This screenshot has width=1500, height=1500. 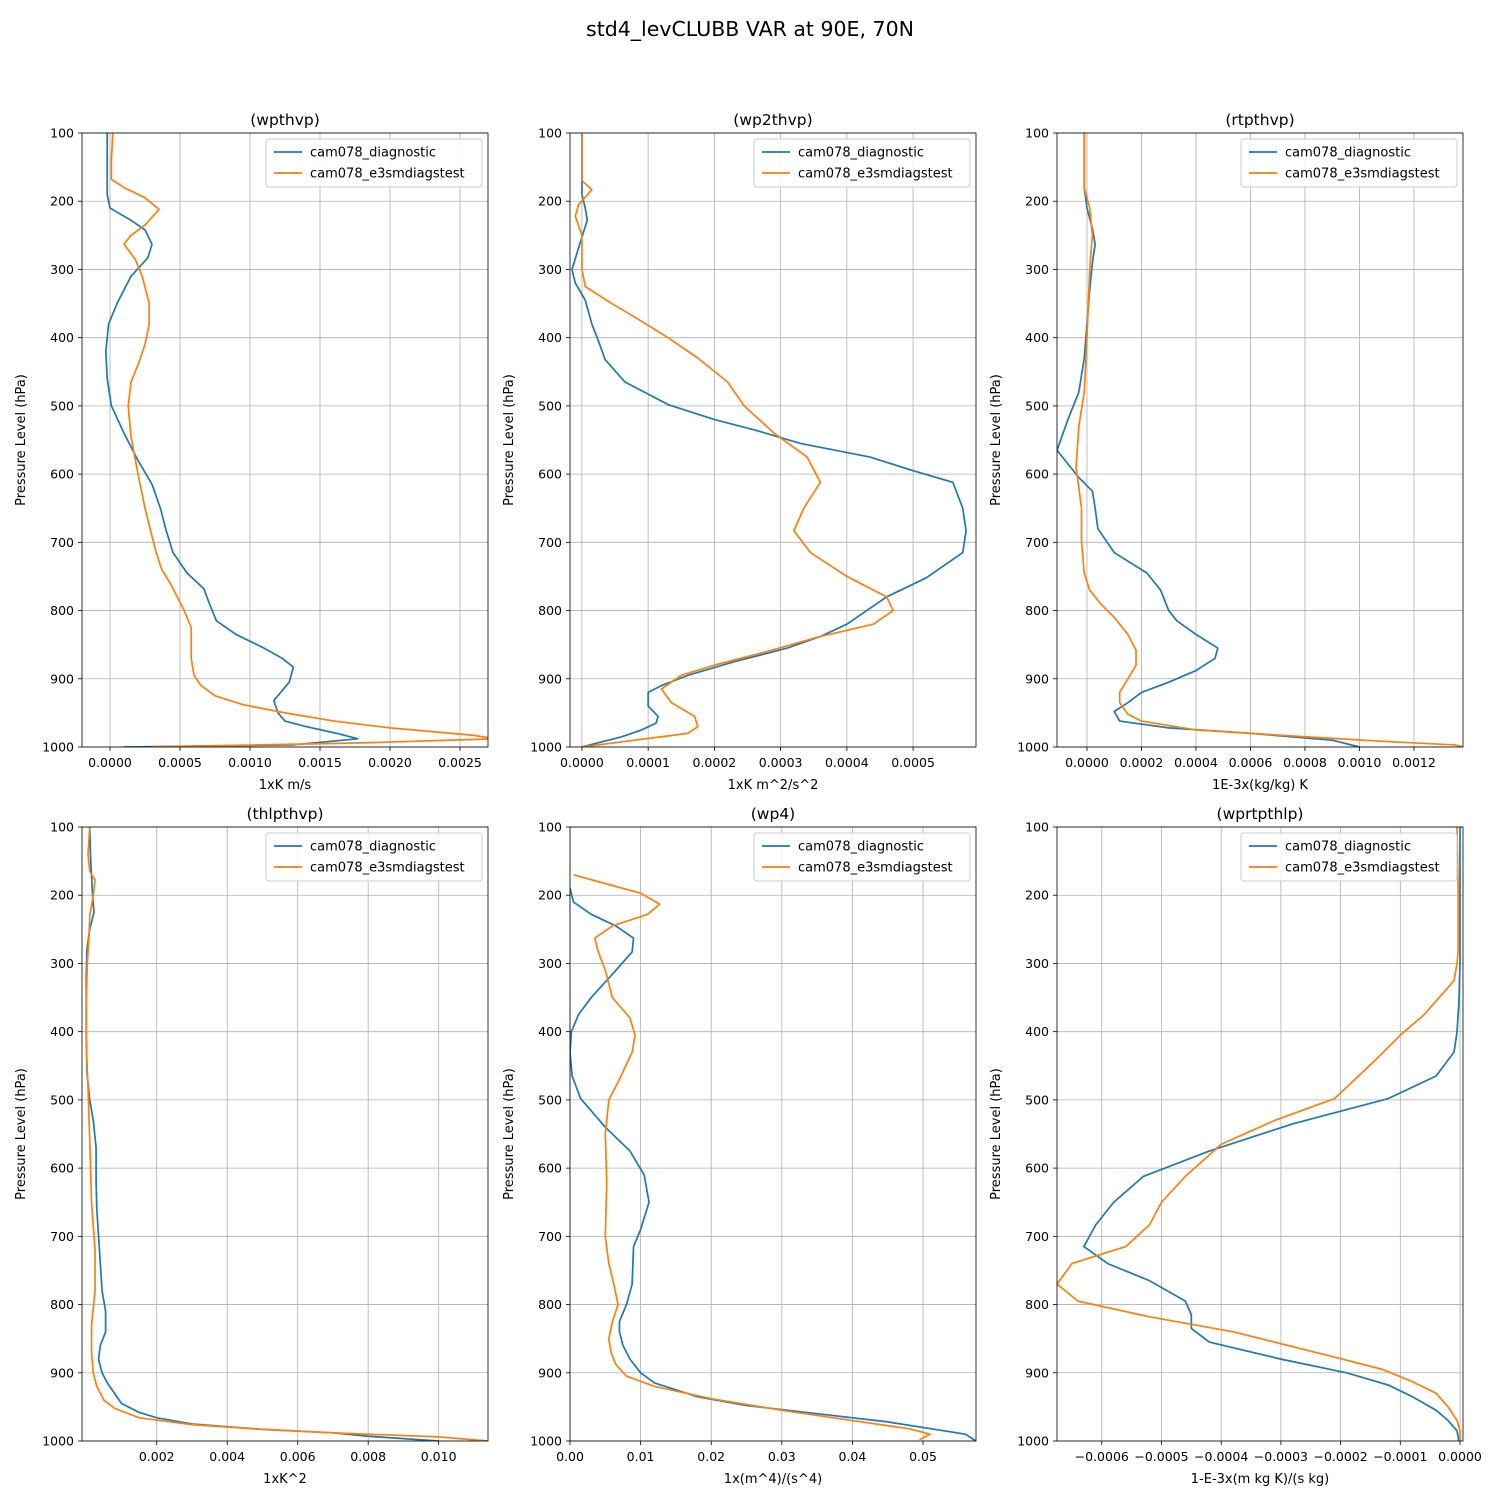 What do you see at coordinates (368, 1456) in the screenshot?
I see `x-tick-label: 0.008` at bounding box center [368, 1456].